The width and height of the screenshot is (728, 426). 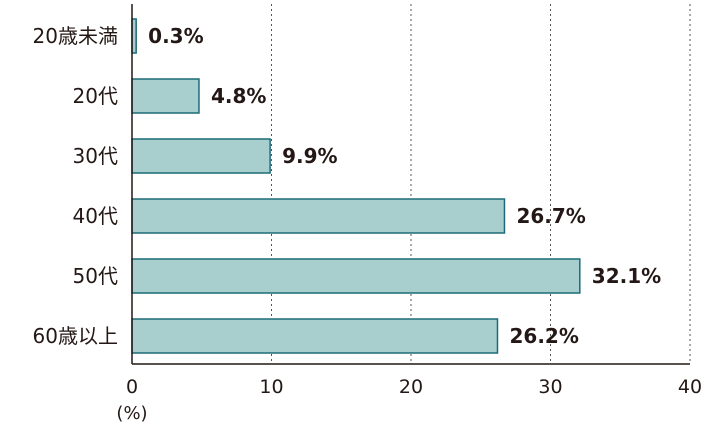 What do you see at coordinates (626, 276) in the screenshot?
I see `value-label-4: 32.1%` at bounding box center [626, 276].